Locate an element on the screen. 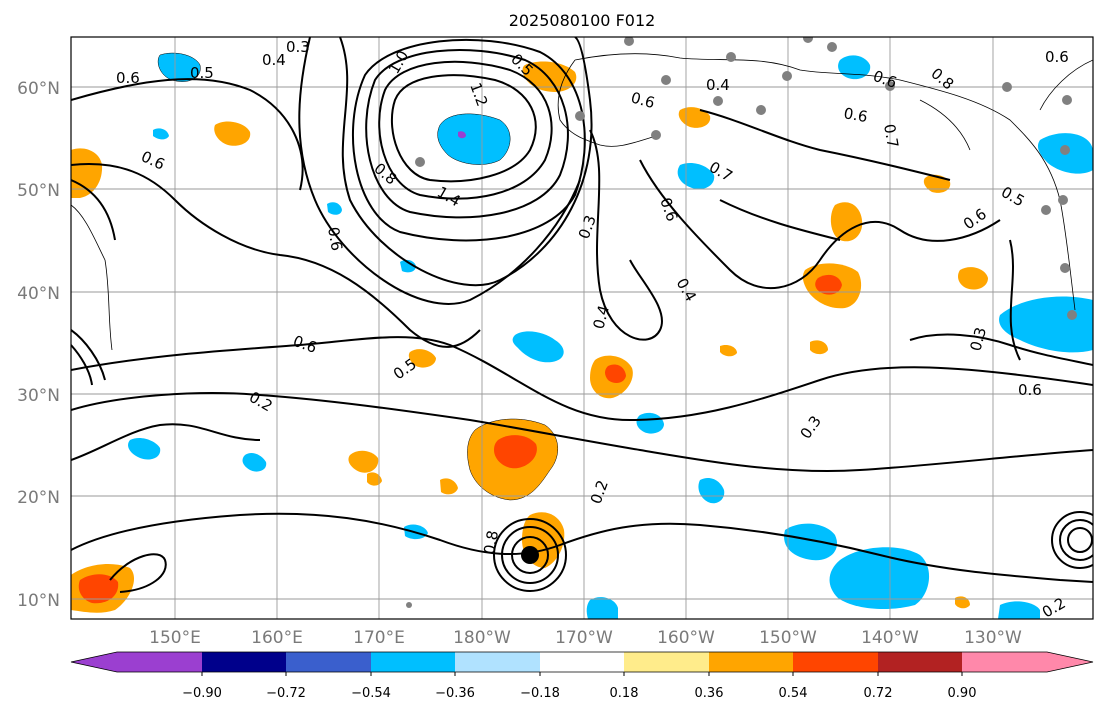 The image size is (1105, 712). colorbar is located at coordinates (582, 663).